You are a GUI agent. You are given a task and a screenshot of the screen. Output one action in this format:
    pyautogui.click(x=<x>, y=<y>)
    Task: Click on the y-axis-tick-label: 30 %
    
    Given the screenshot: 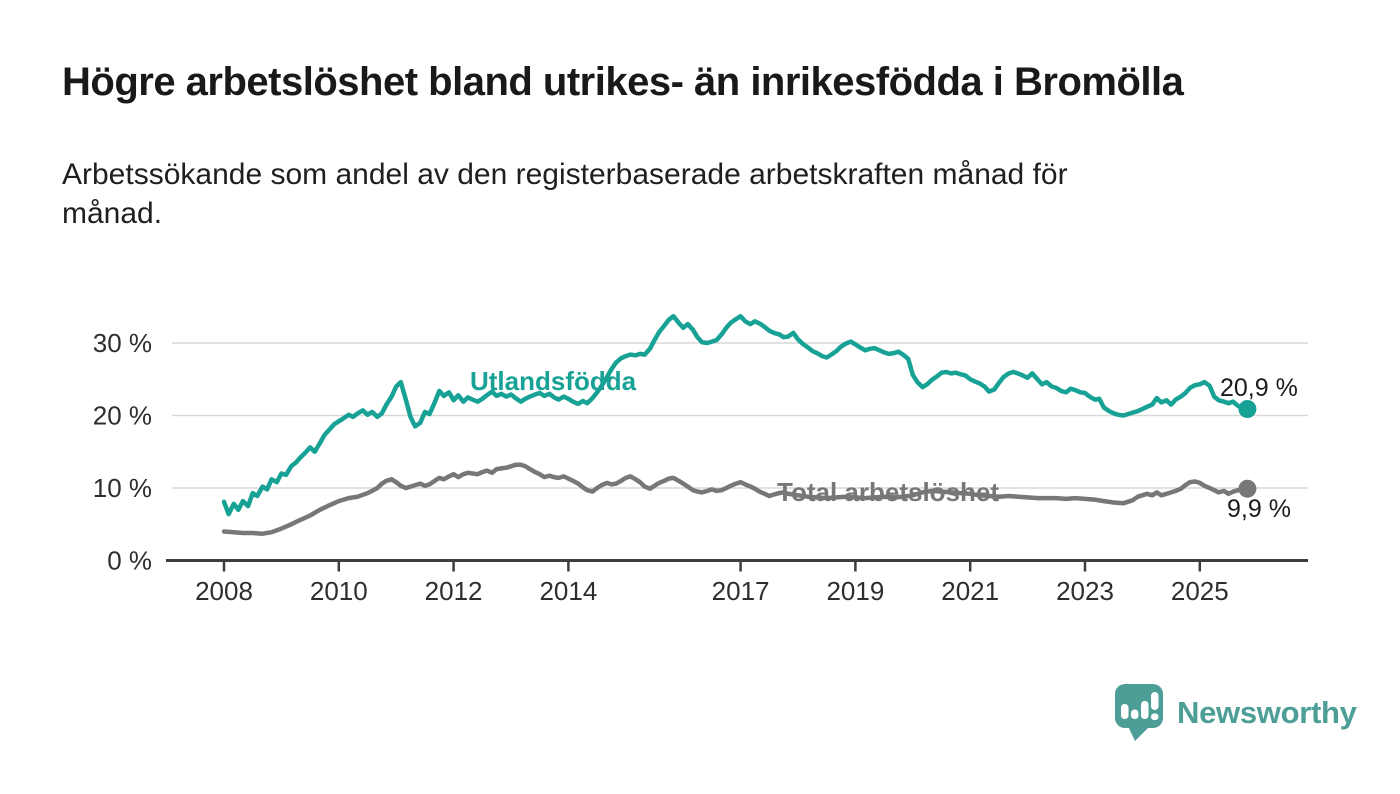 What is the action you would take?
    pyautogui.click(x=122, y=343)
    